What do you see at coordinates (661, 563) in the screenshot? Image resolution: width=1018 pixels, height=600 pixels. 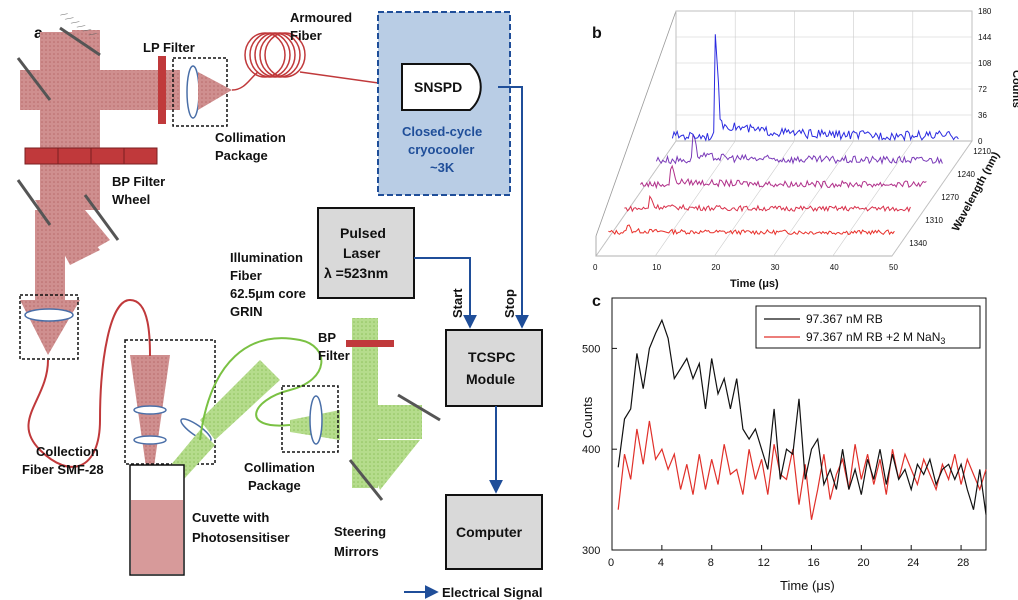 I see `panel-c-xtick: 4` at bounding box center [661, 563].